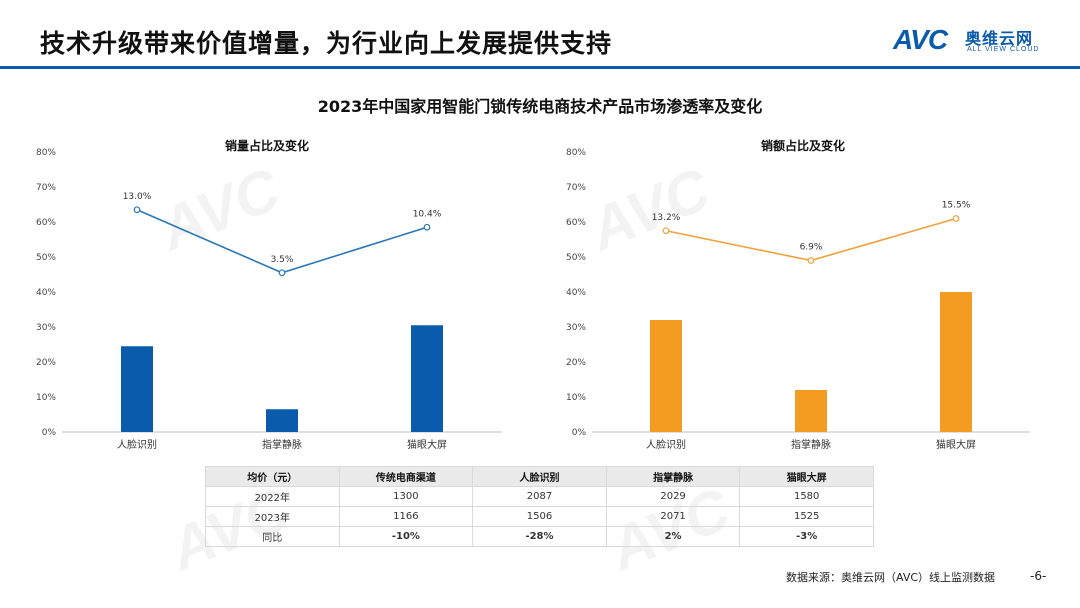 This screenshot has height=608, width=1080. What do you see at coordinates (406, 476) in the screenshot?
I see `table-header-cell: 传统电商渠道` at bounding box center [406, 476].